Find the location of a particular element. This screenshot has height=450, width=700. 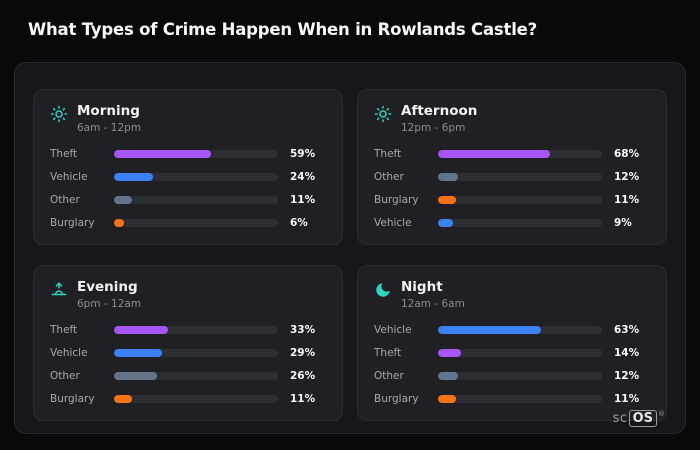

bar-value: 29% is located at coordinates (303, 353).